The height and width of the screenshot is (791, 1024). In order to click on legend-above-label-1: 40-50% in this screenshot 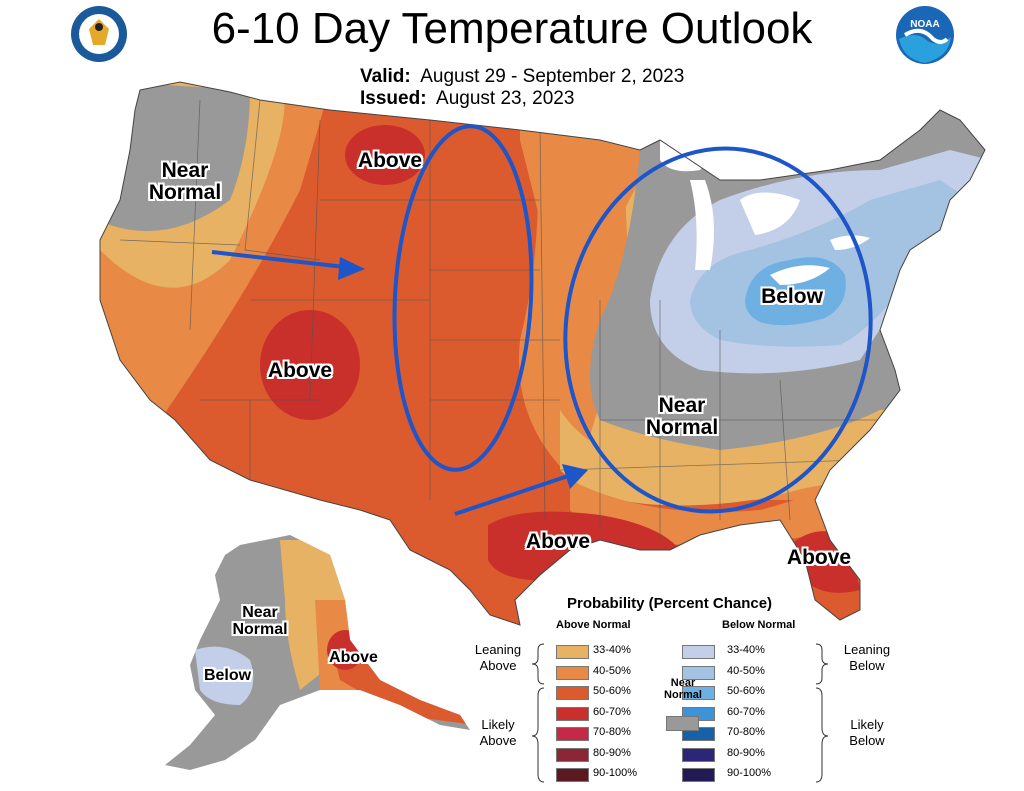, I will do `click(612, 670)`.